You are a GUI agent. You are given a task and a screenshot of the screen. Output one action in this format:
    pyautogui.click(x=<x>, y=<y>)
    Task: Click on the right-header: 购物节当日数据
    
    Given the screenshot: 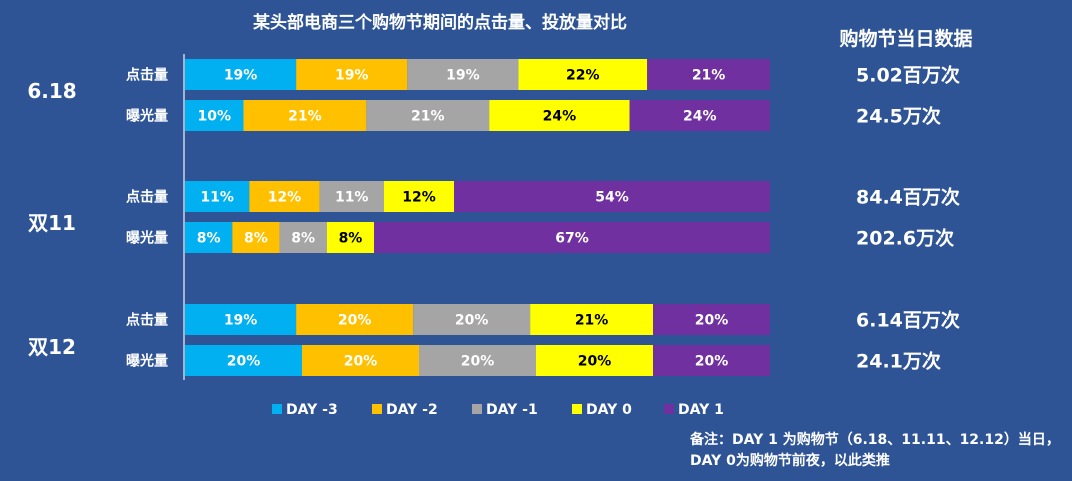 What is the action you would take?
    pyautogui.click(x=905, y=38)
    